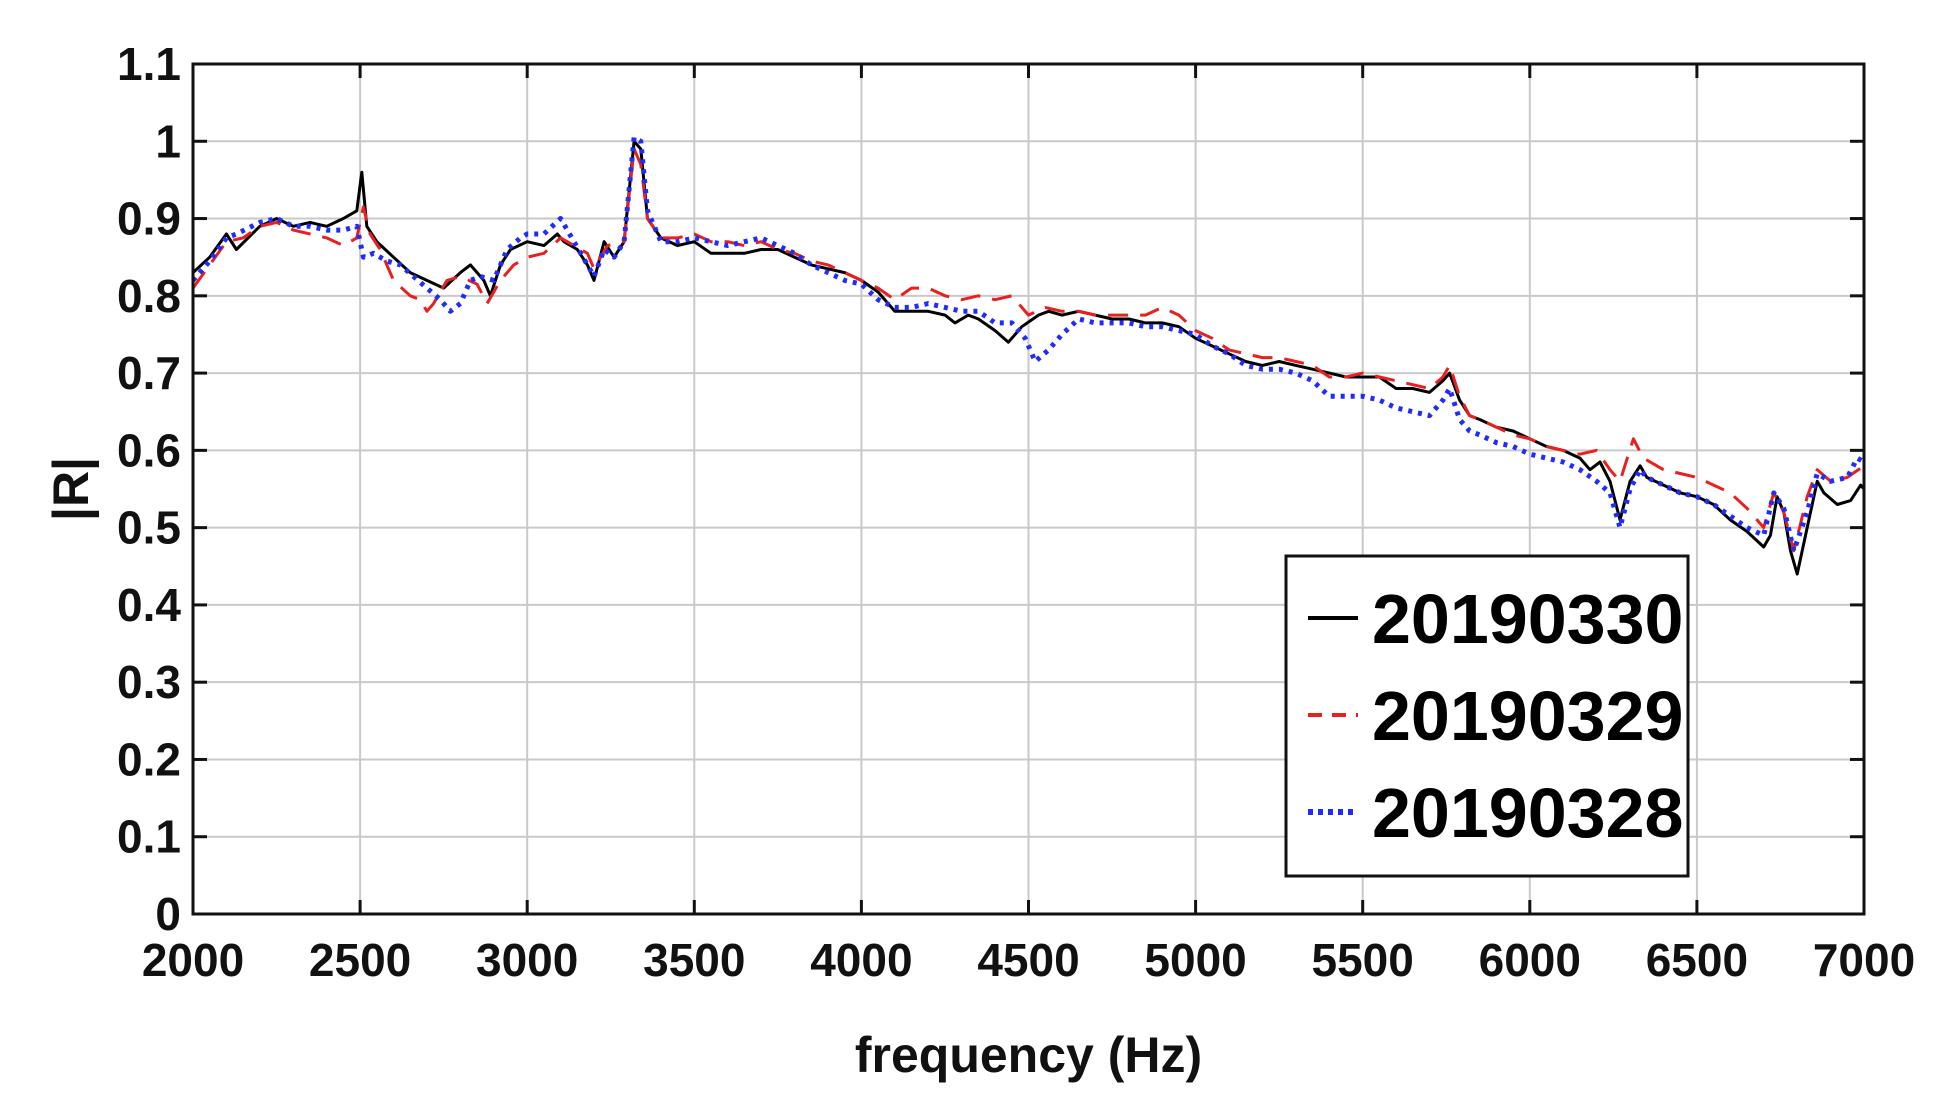  What do you see at coordinates (149, 296) in the screenshot?
I see `y-tick-label: 0.8` at bounding box center [149, 296].